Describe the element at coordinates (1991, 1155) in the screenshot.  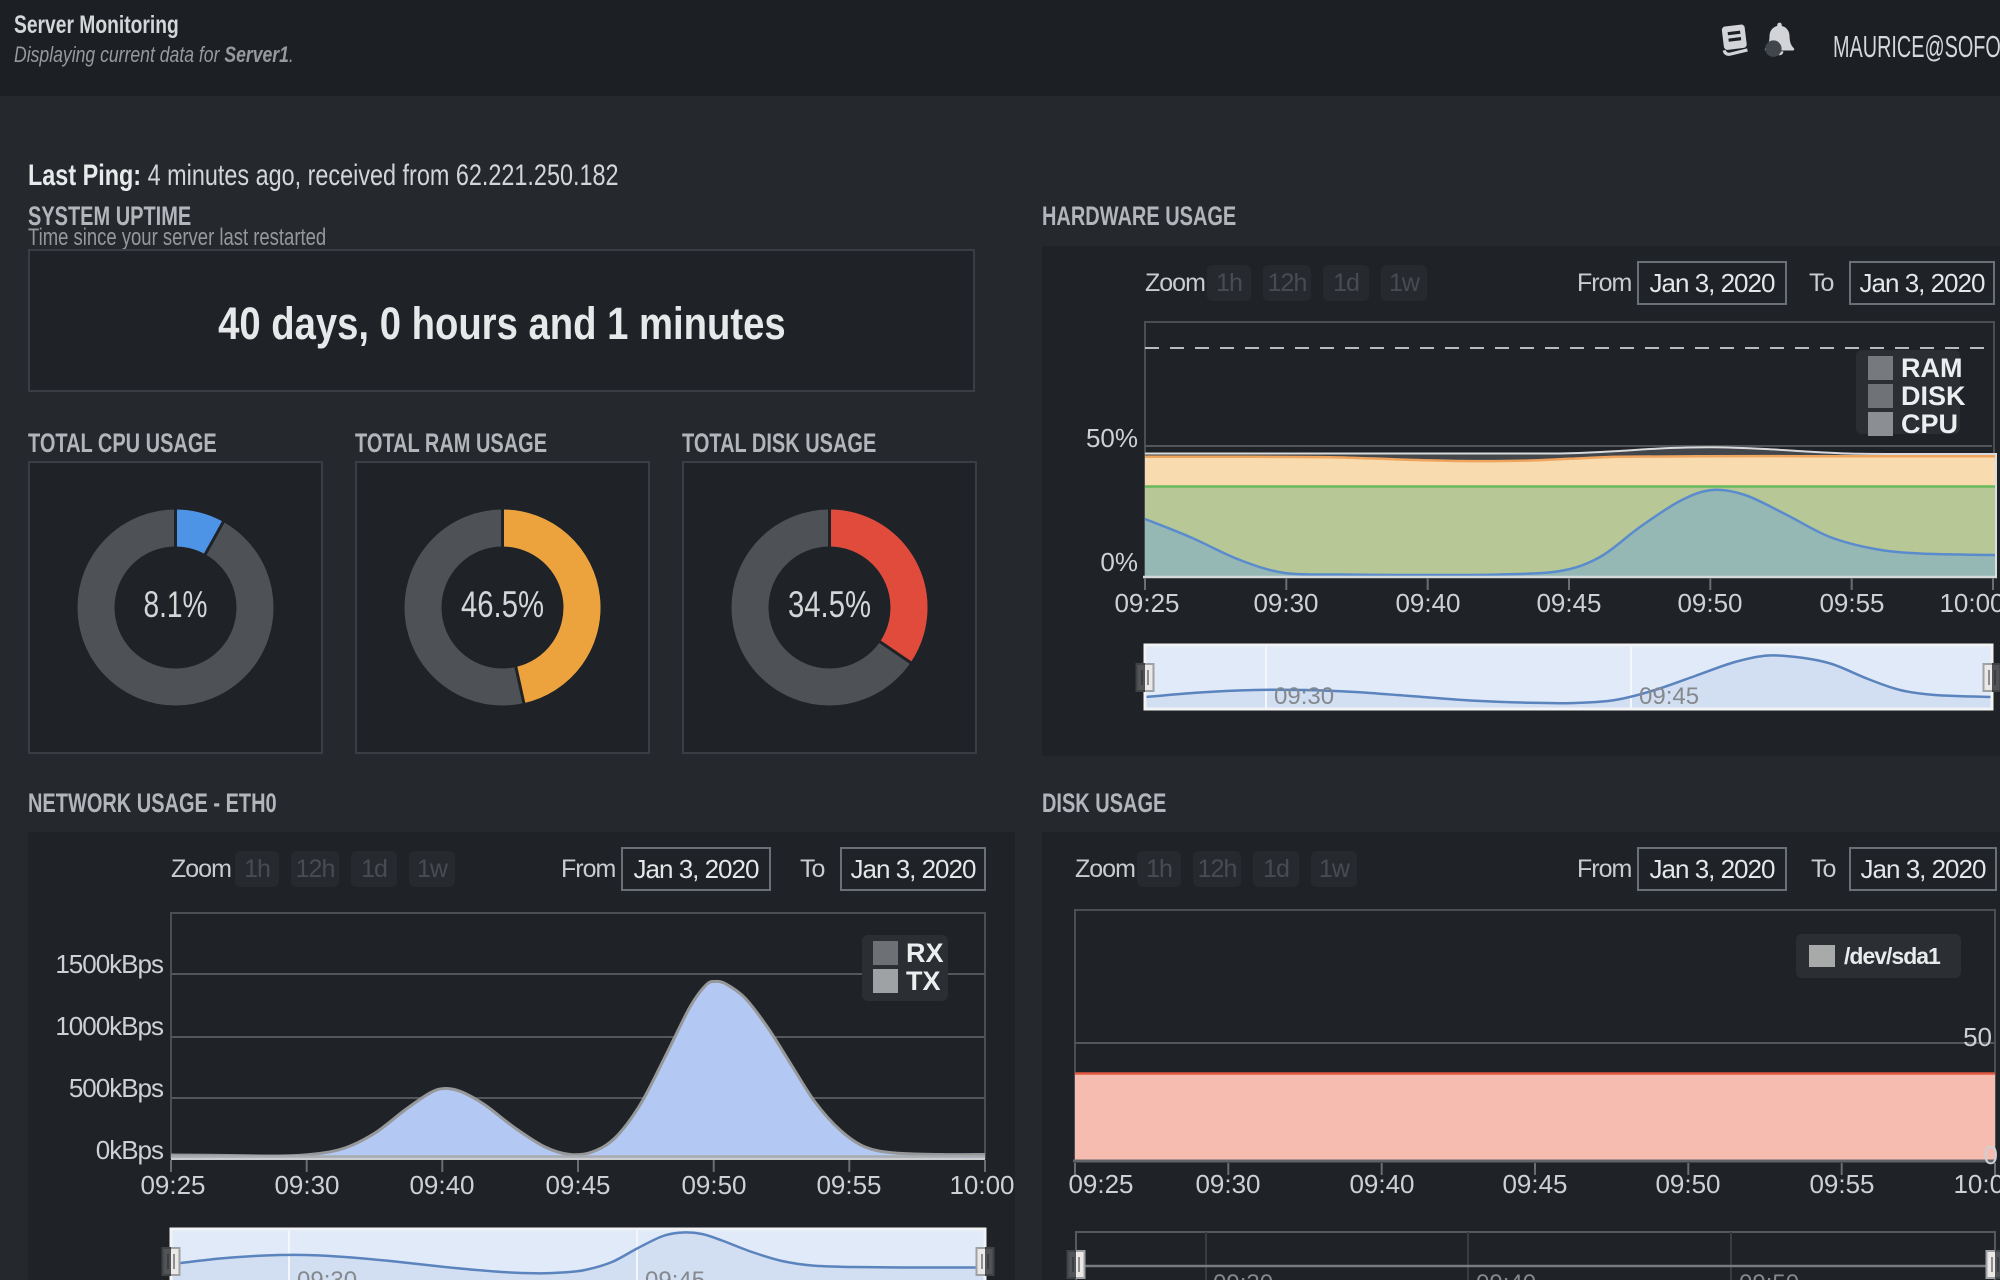
I see `svg-text: 0` at that location.